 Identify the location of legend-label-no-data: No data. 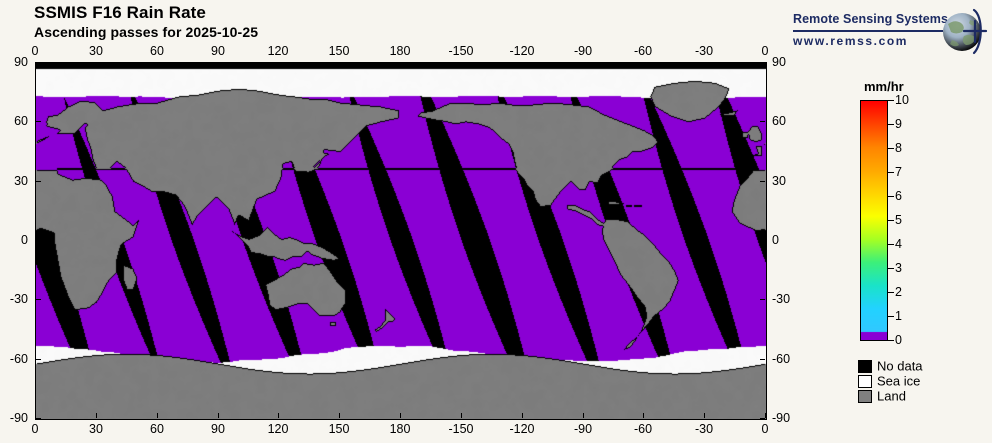
(900, 366).